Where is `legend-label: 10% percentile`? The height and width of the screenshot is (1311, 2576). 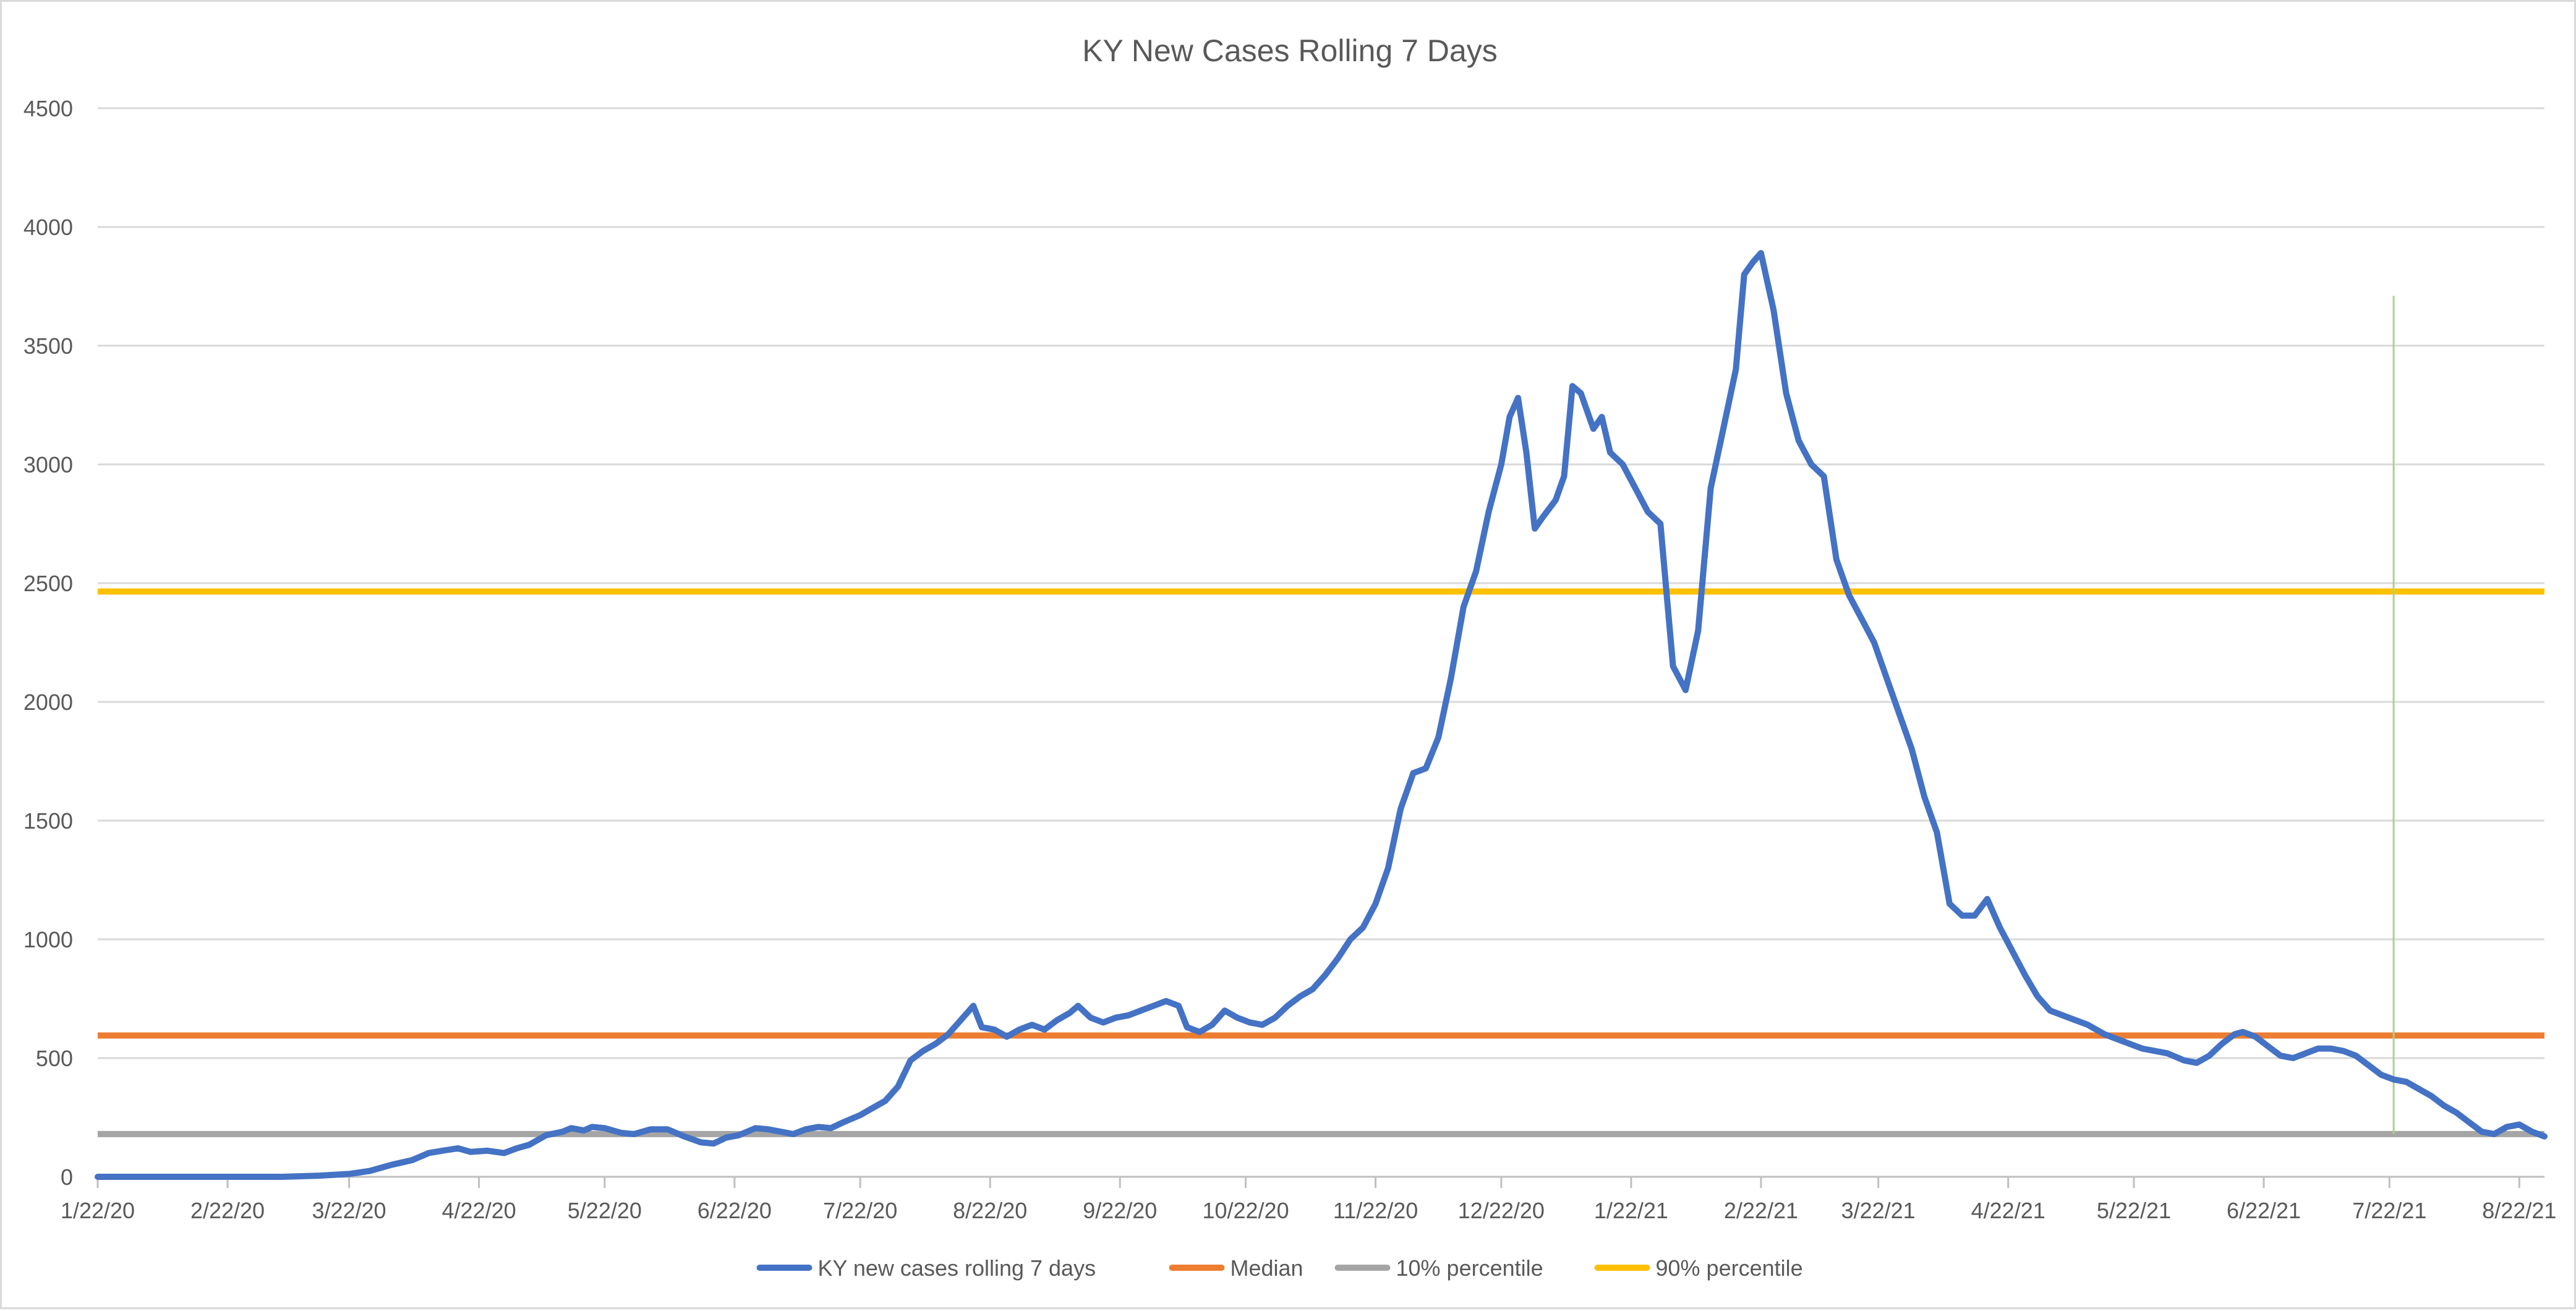
legend-label: 10% percentile is located at coordinates (1469, 1268).